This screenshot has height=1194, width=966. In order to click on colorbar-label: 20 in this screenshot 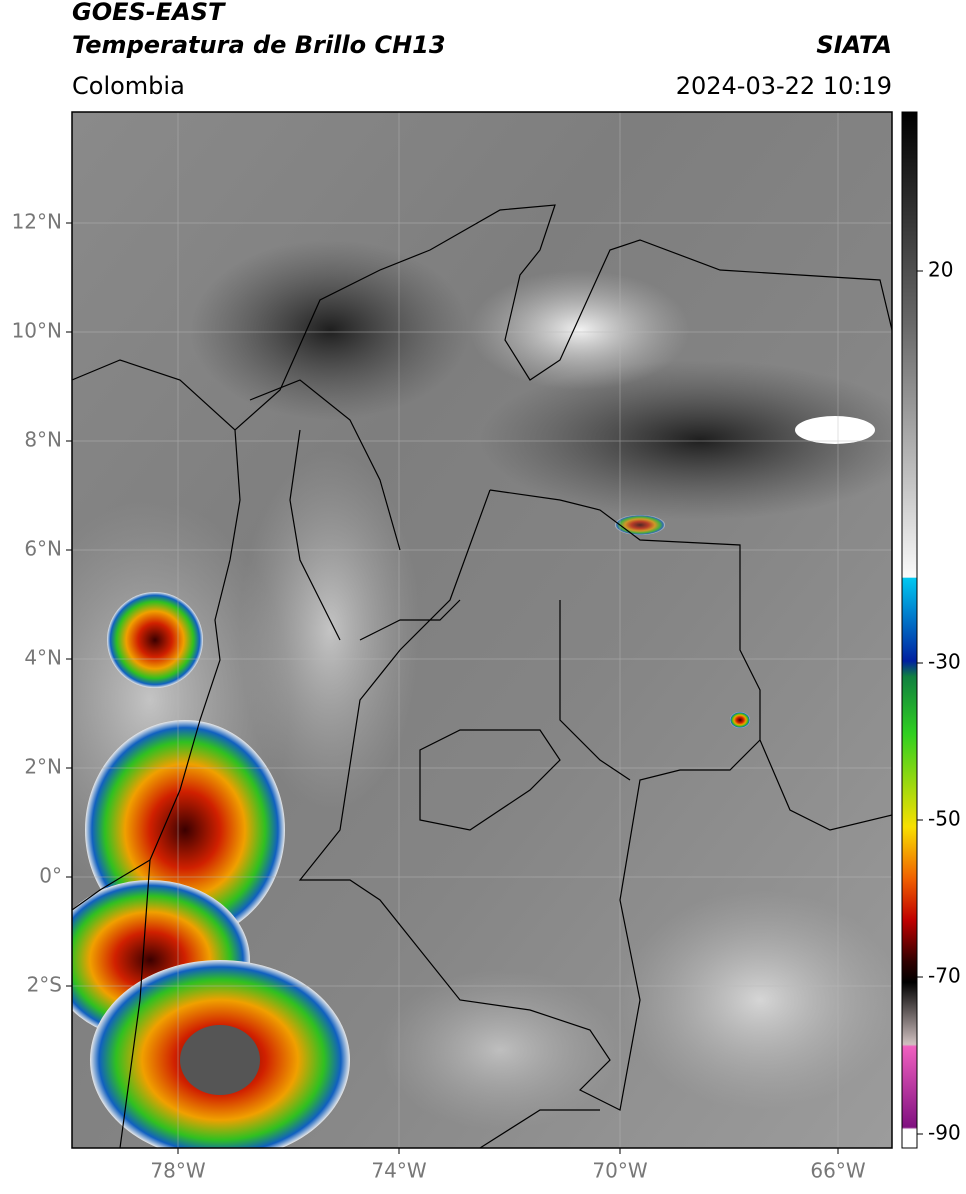, I will do `click(940, 270)`.